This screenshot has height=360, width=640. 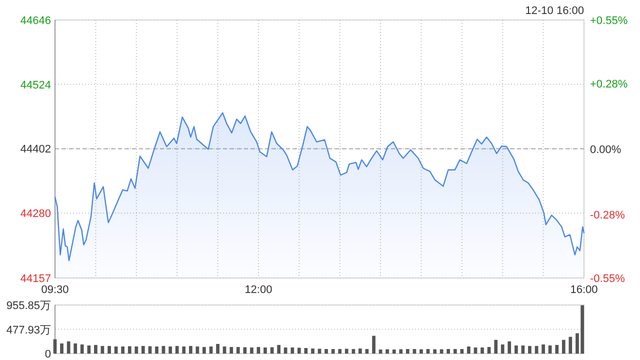 I want to click on y2-tick-label: -0.55%, so click(x=608, y=279).